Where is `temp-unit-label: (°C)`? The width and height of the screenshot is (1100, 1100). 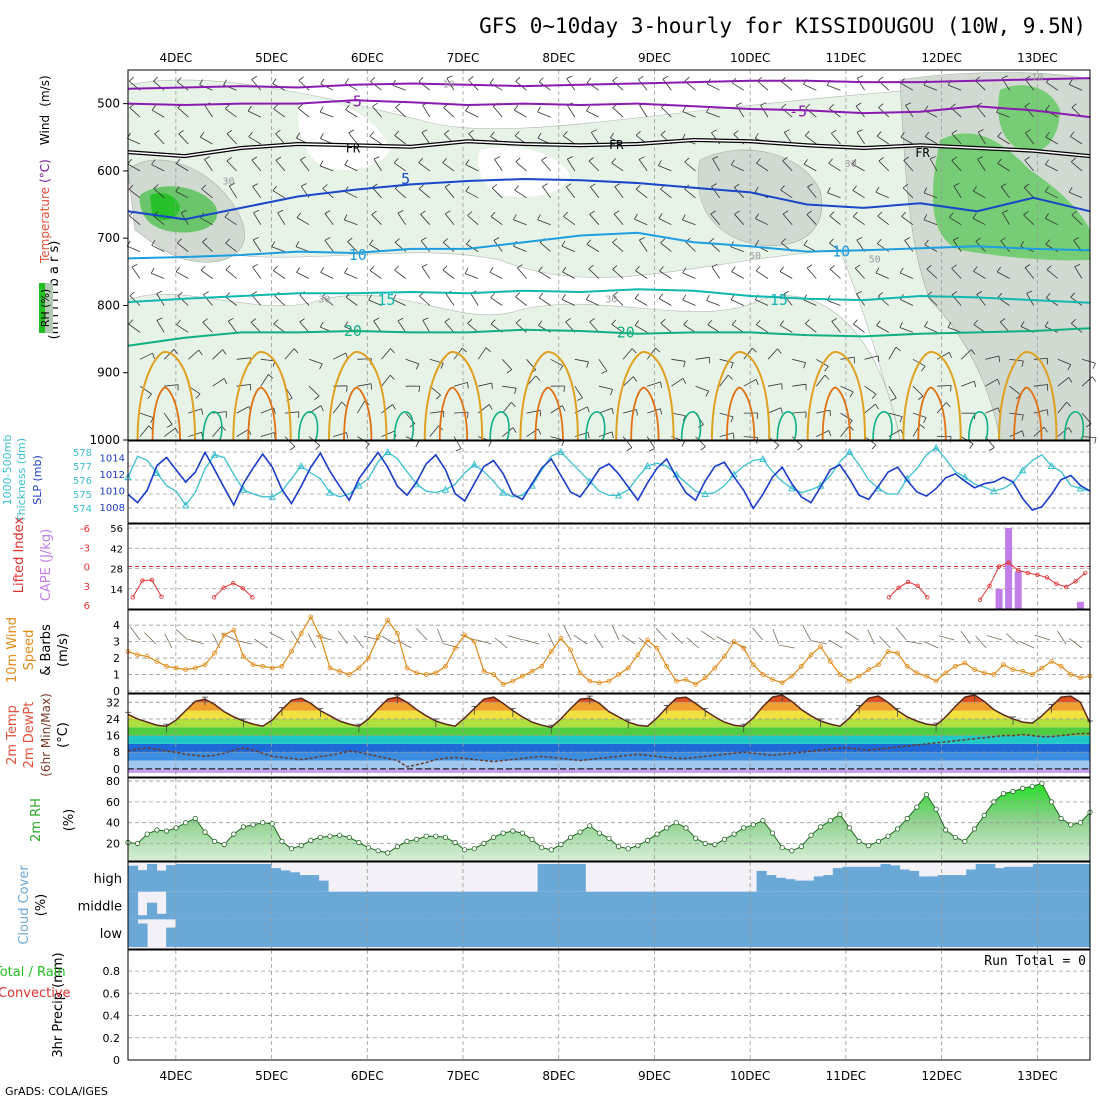 temp-unit-label: (°C) is located at coordinates (63, 735).